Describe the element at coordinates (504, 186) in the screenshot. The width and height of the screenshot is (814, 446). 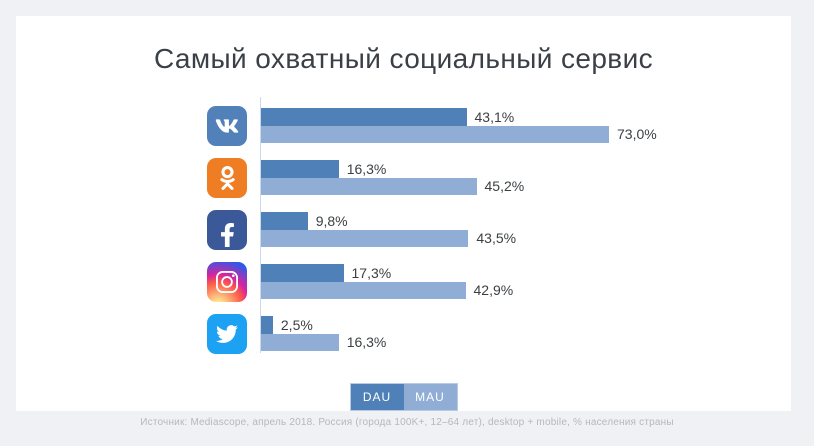
I see `mau-value-label: 45,2%` at that location.